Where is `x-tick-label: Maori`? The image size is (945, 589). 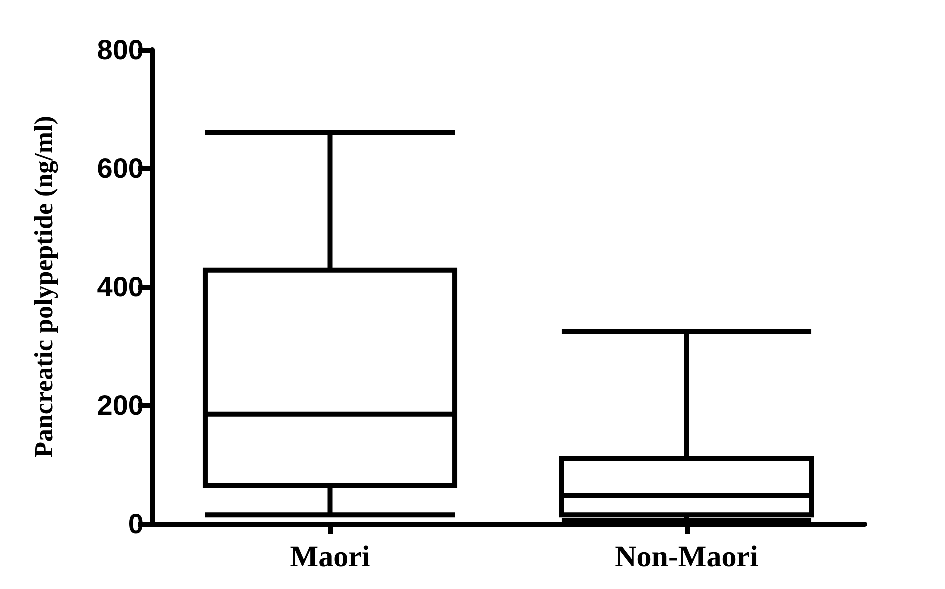
x-tick-label: Maori is located at coordinates (330, 557).